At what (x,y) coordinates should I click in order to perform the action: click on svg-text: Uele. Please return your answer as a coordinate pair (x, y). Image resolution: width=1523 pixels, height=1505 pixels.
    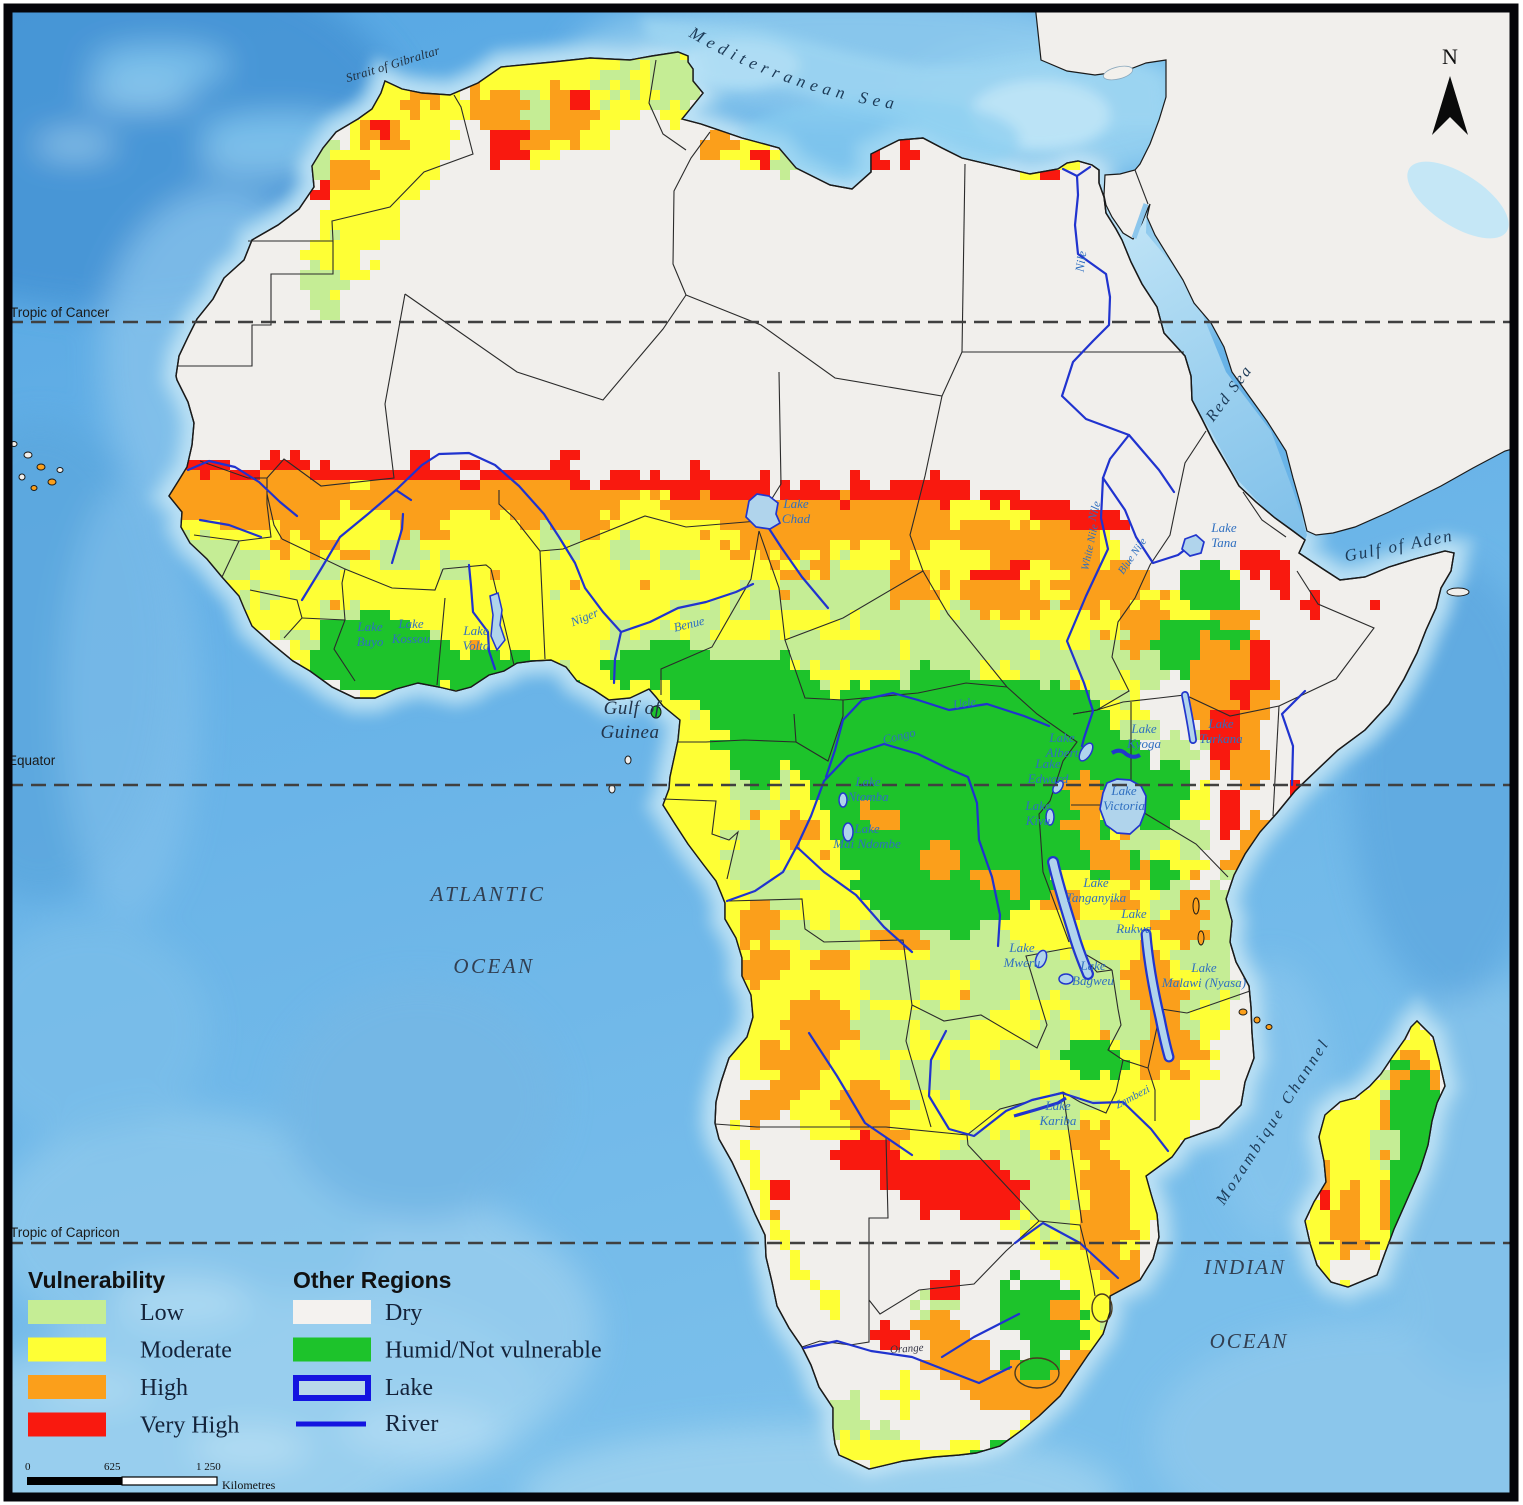
    Looking at the image, I should click on (964, 702).